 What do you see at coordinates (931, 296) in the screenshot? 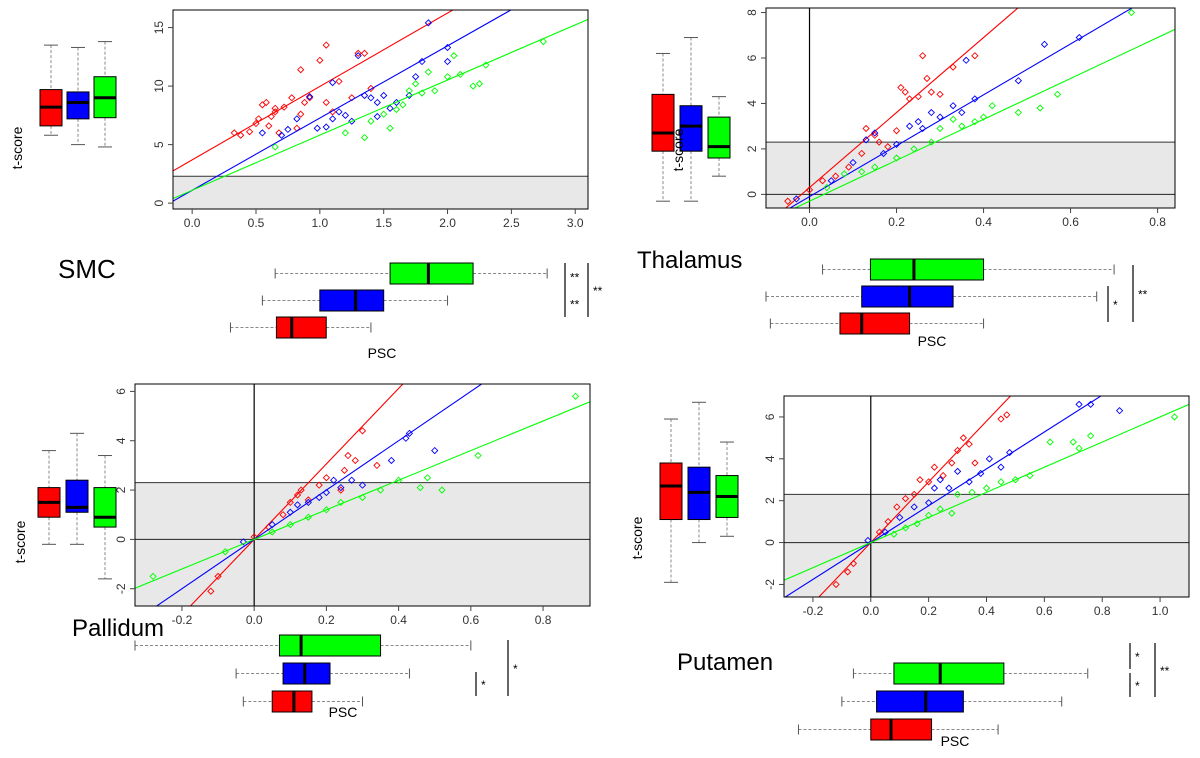
I see `psc-box-blue` at bounding box center [931, 296].